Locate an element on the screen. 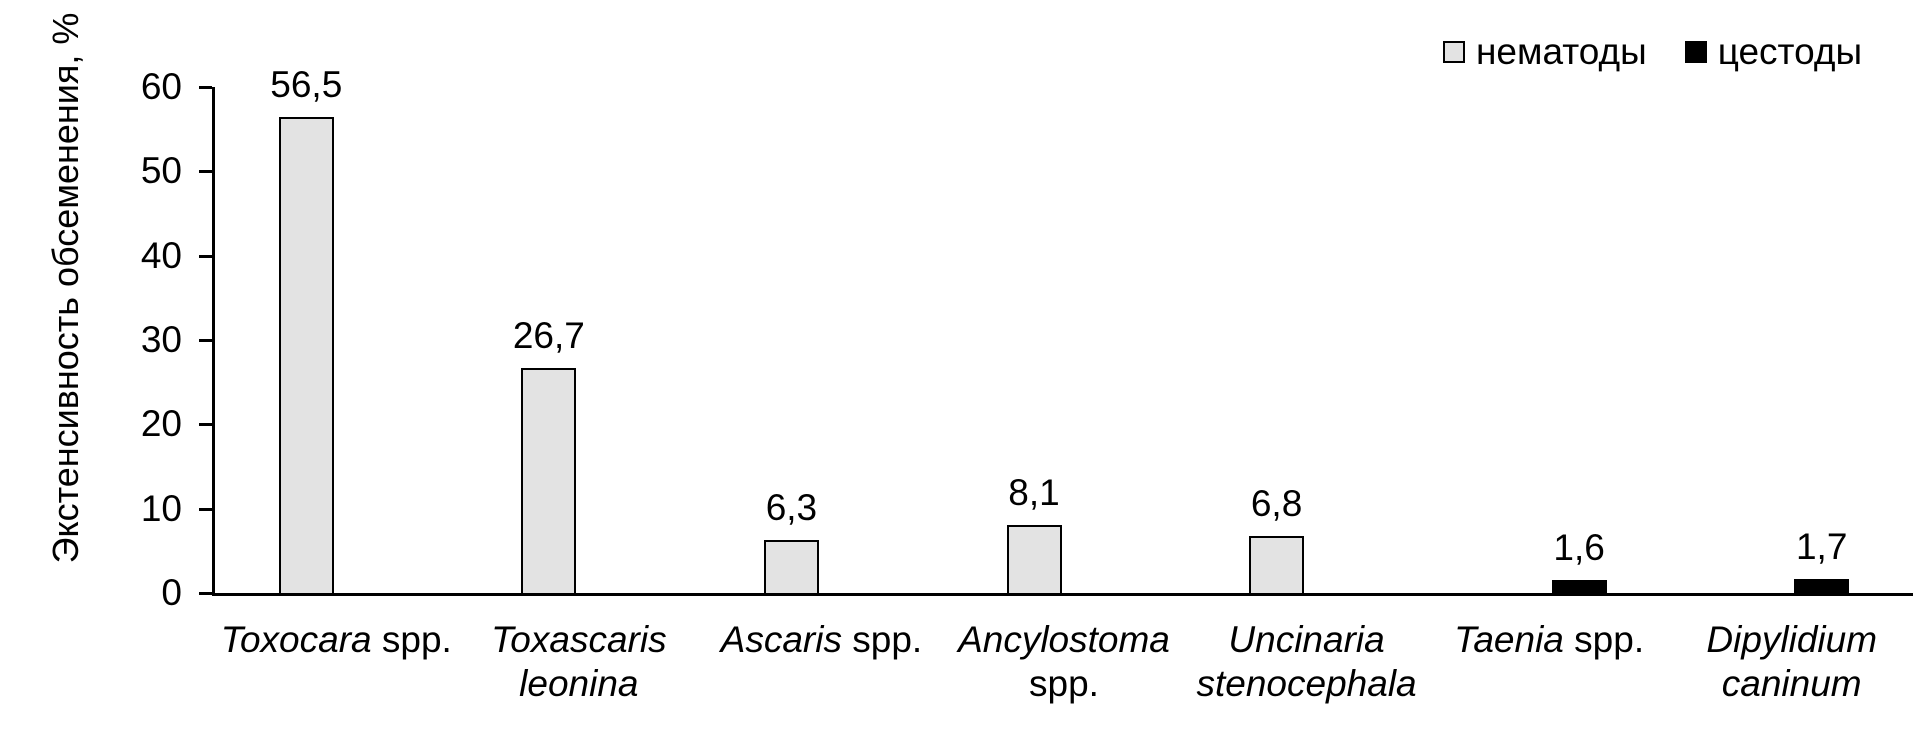 The image size is (1932, 733). x-category-label-line: Taenia spp. is located at coordinates (1549, 640).